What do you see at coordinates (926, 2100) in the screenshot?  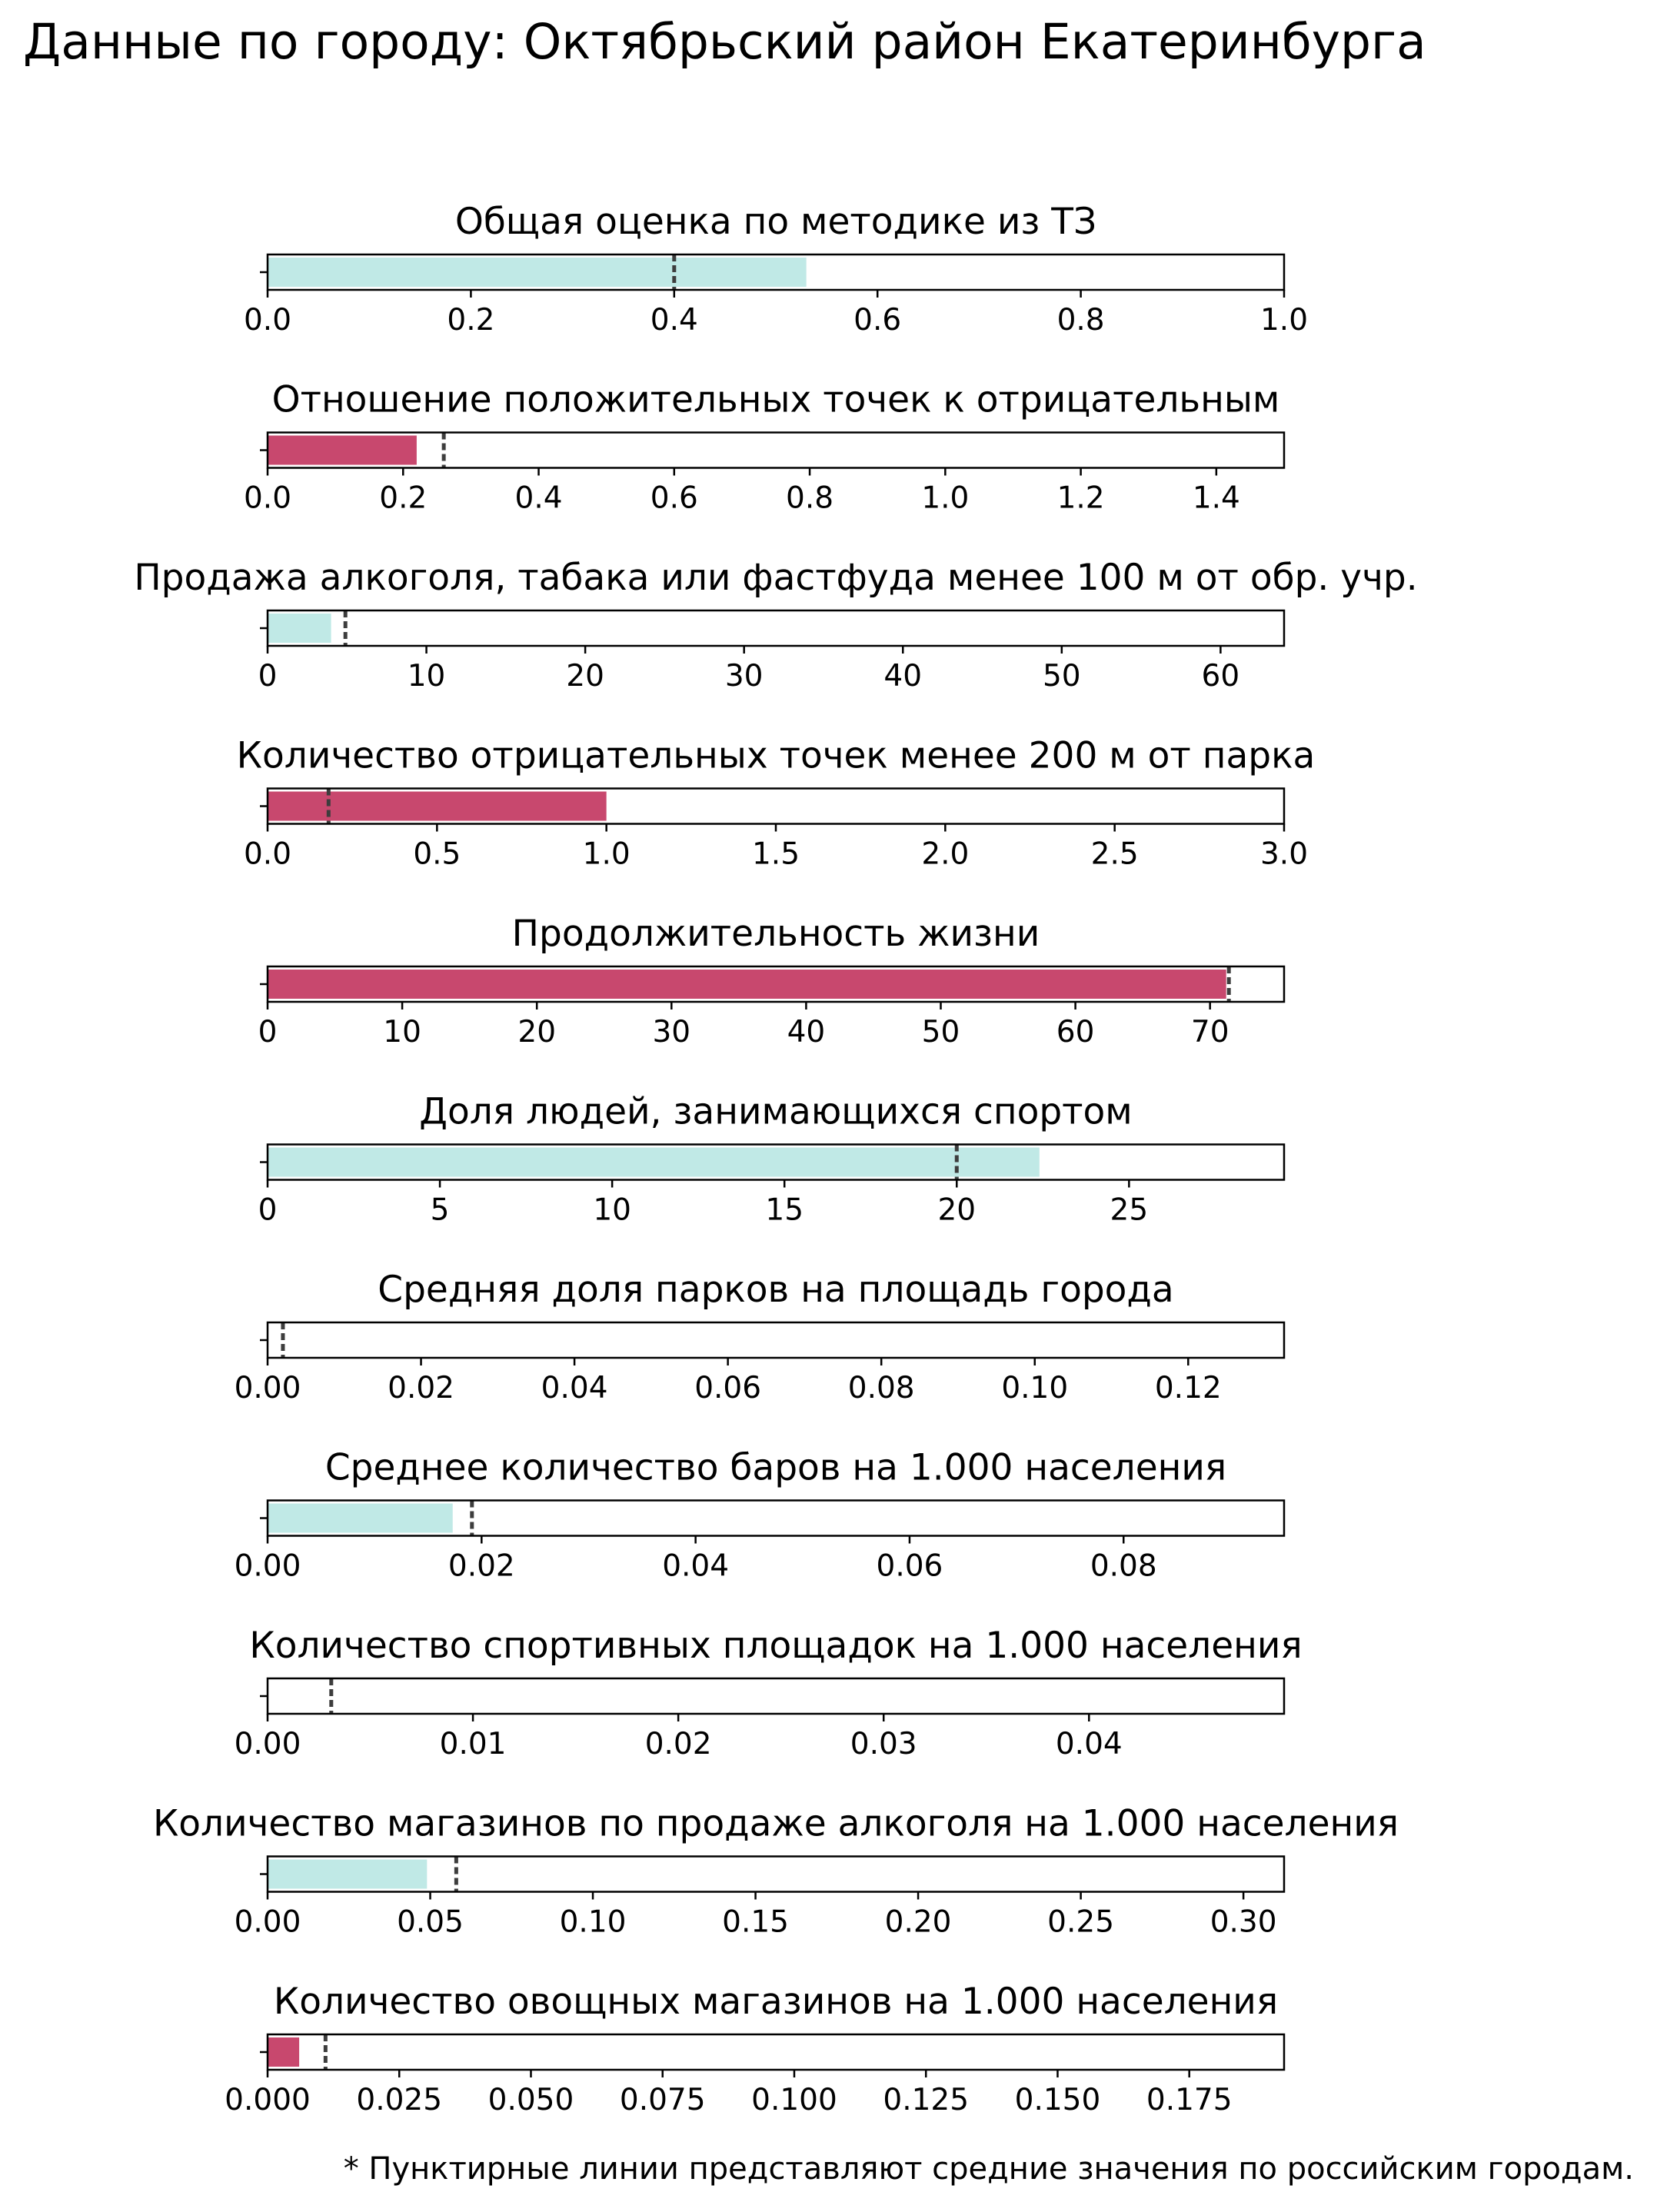 I see `x-tick-label: 0.125` at bounding box center [926, 2100].